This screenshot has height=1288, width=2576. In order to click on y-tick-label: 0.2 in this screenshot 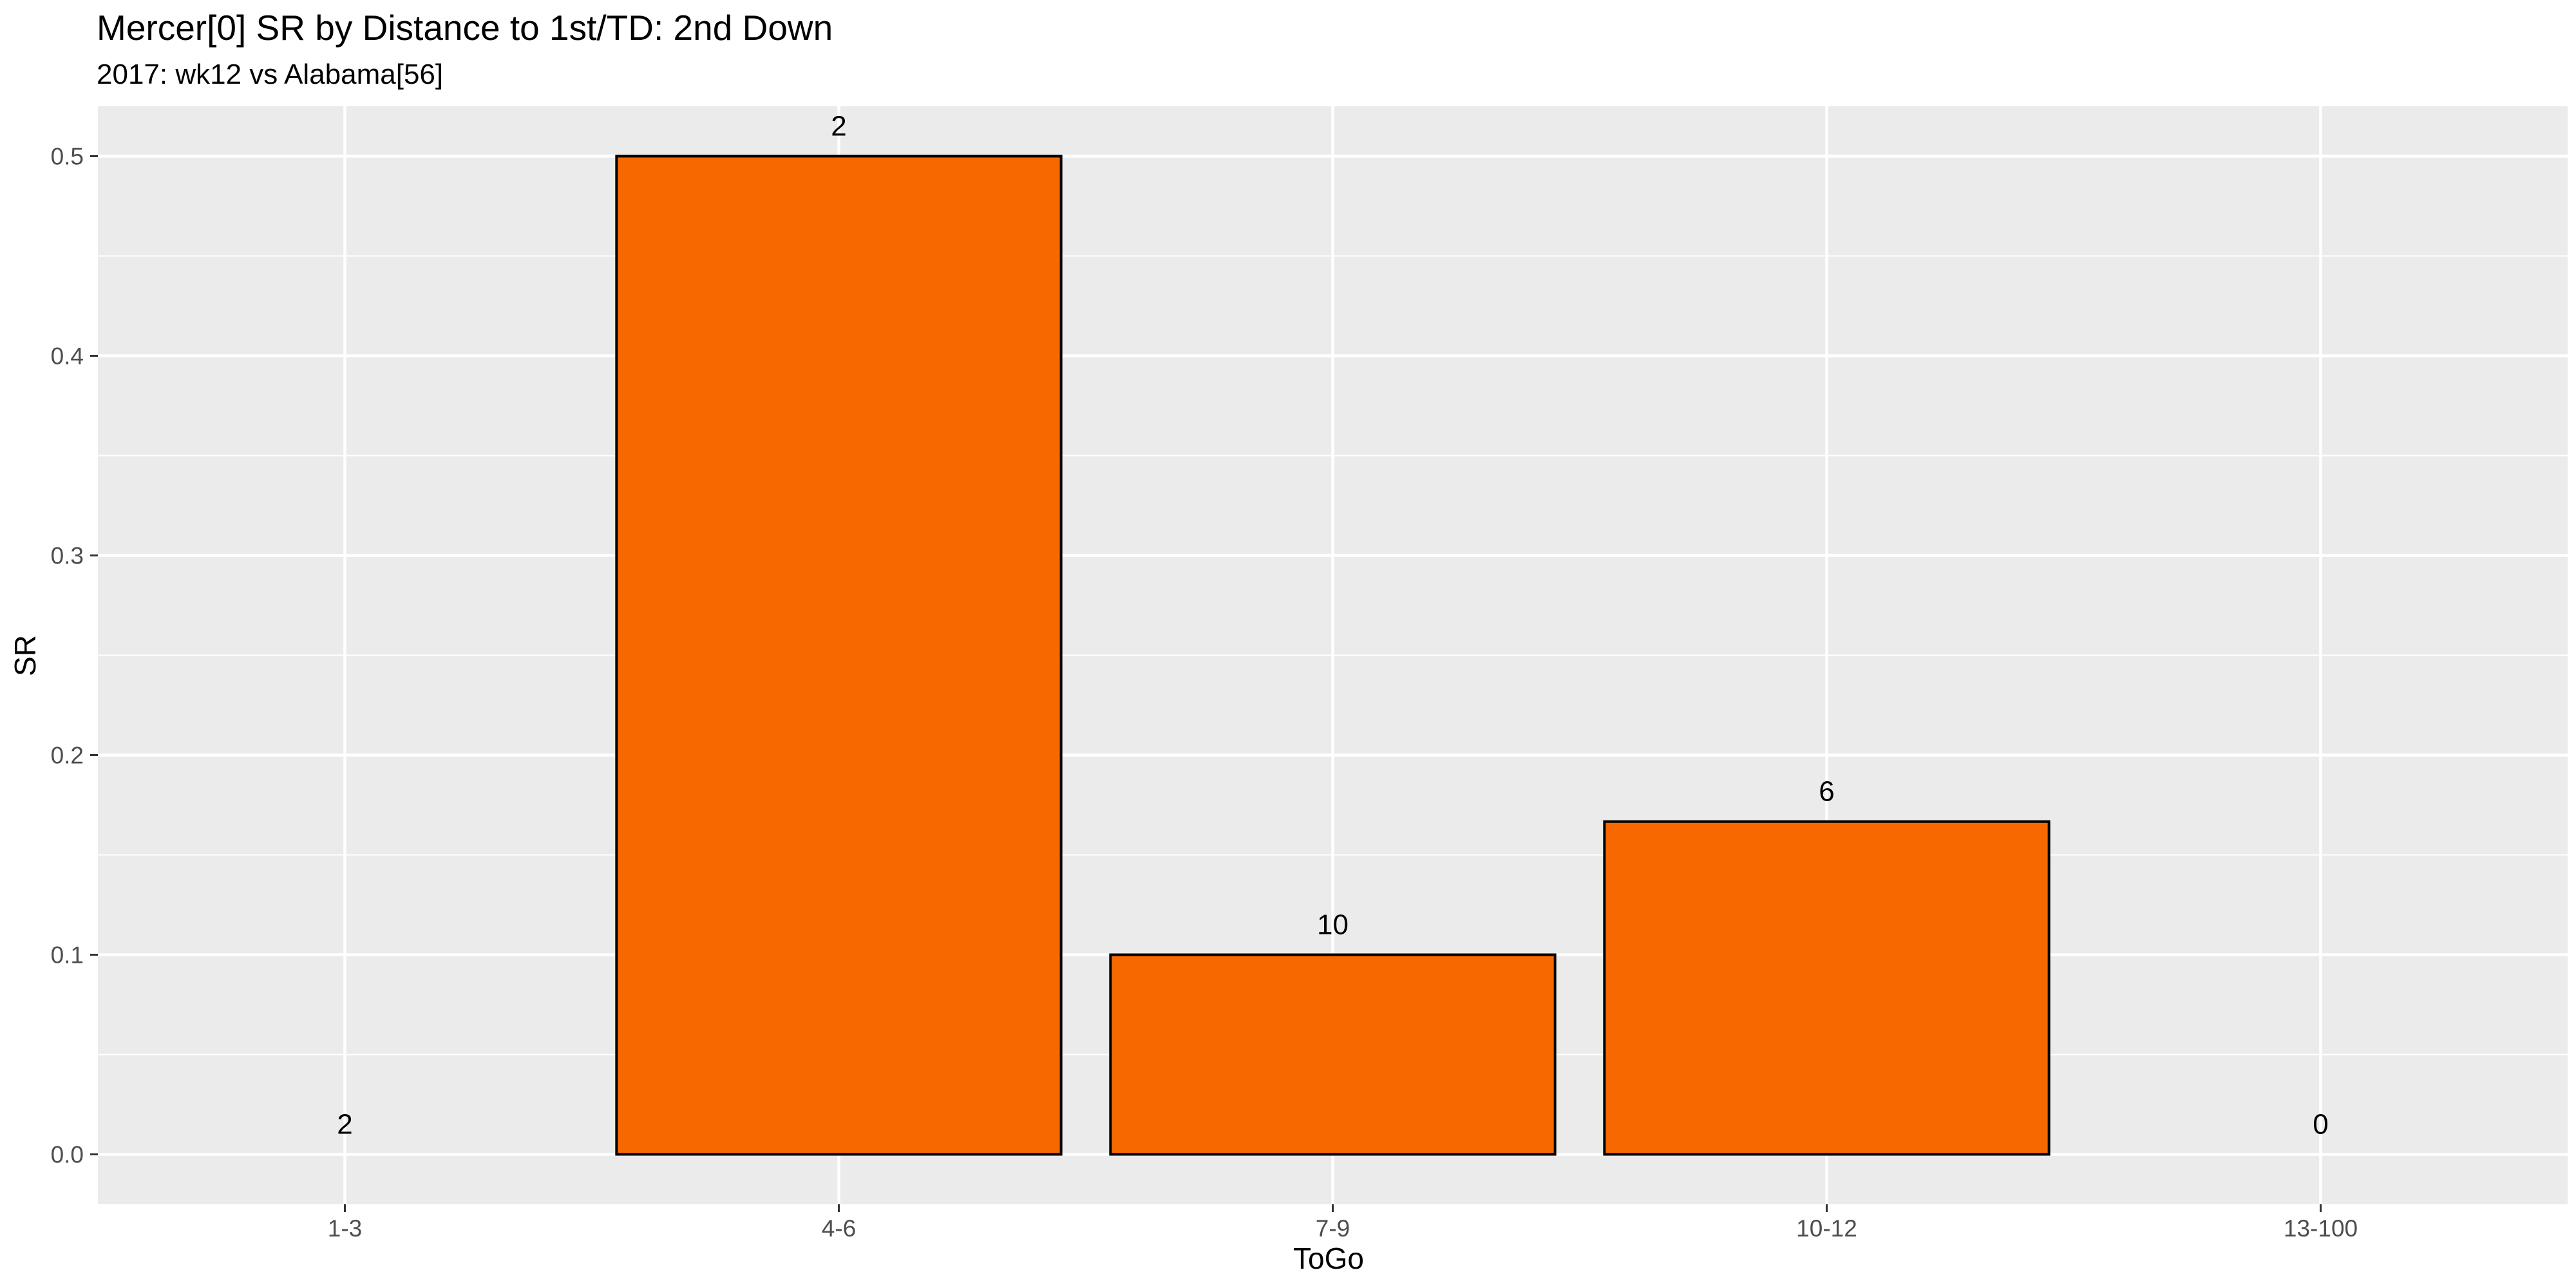, I will do `click(67, 756)`.